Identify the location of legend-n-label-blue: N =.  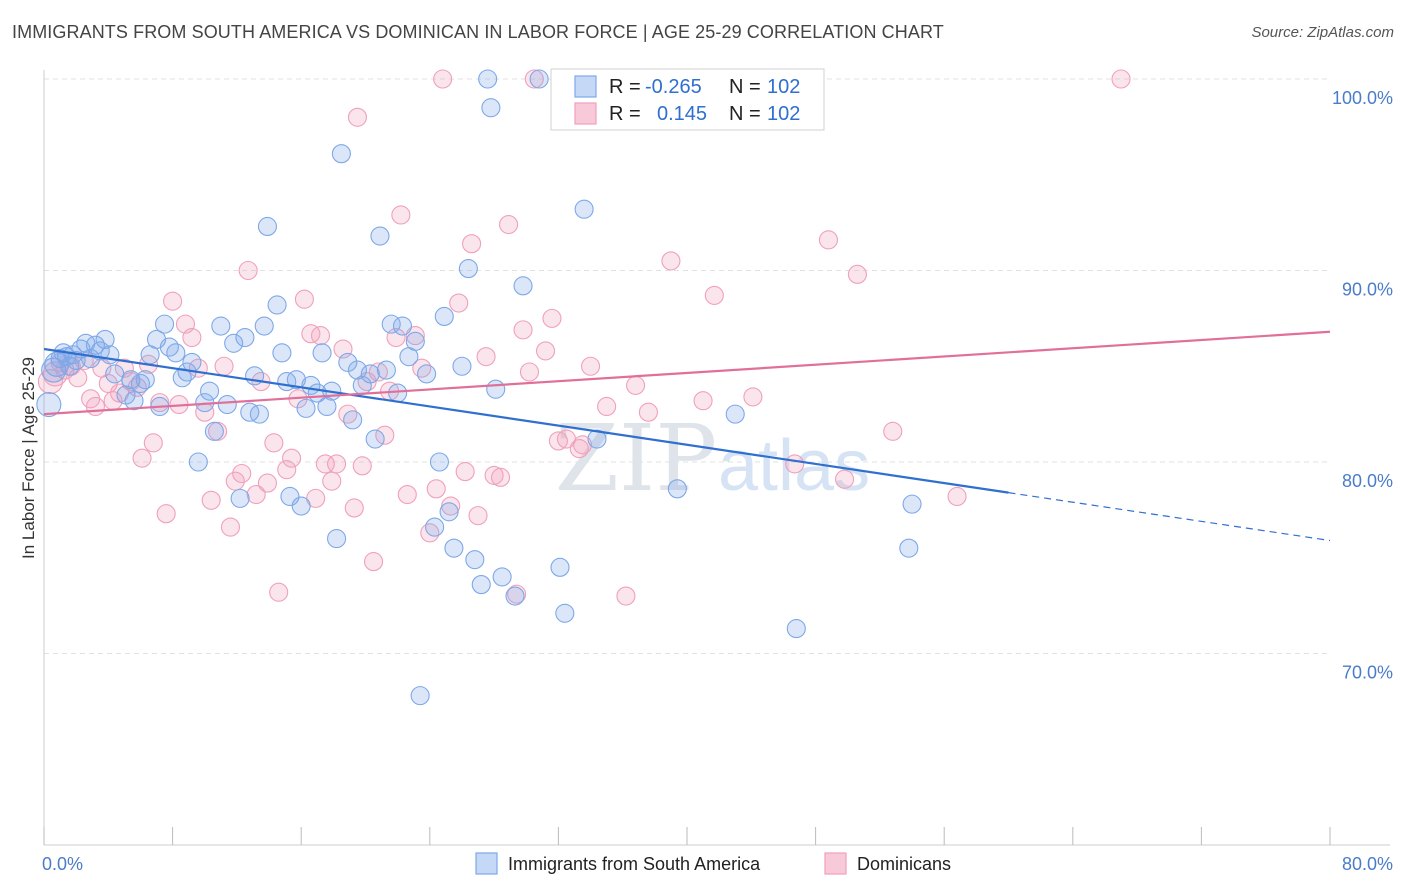
(745, 87).